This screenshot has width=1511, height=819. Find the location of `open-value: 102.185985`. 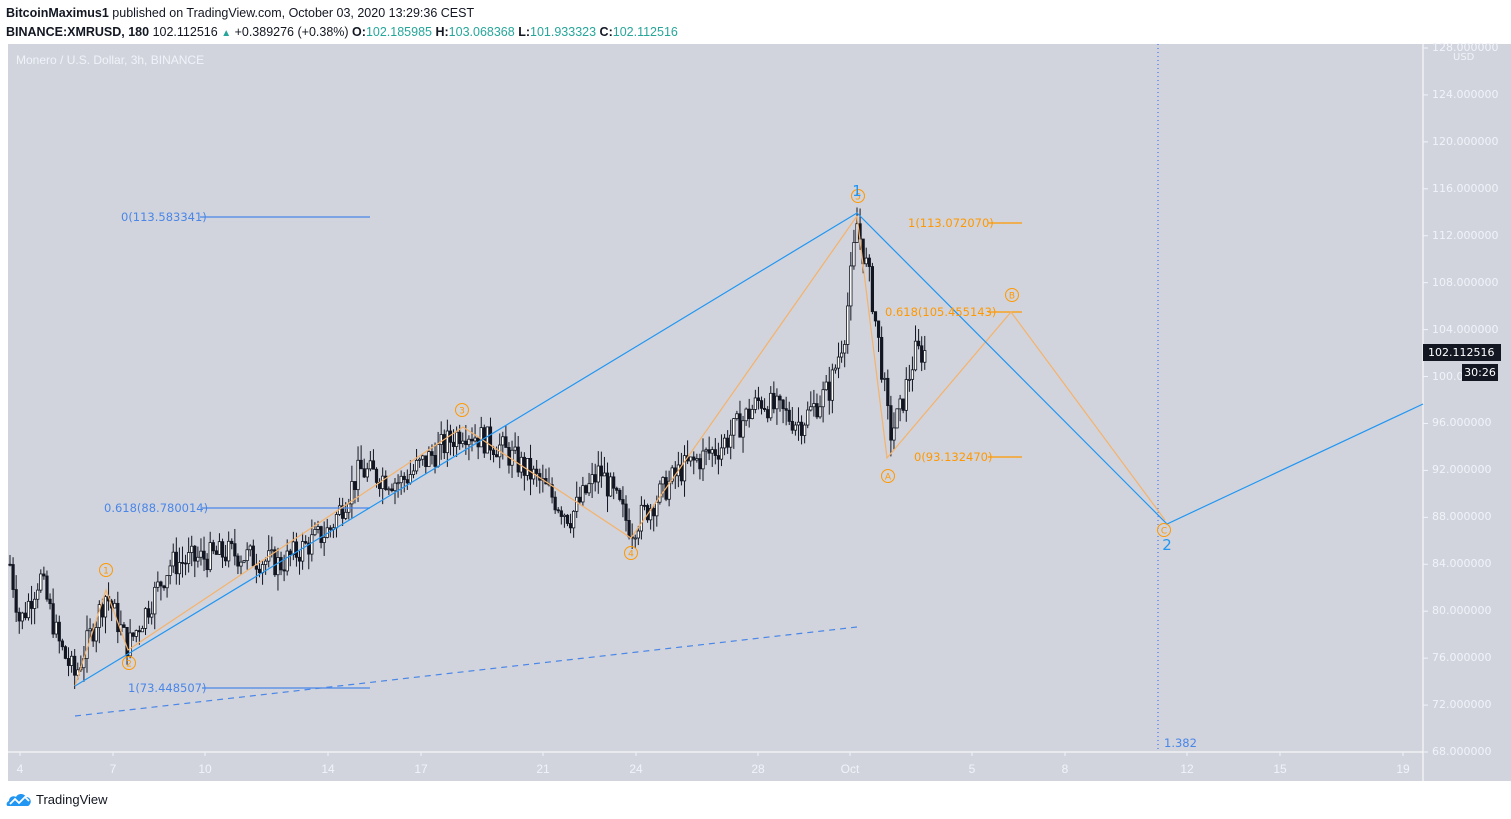

open-value: 102.185985 is located at coordinates (398, 32).